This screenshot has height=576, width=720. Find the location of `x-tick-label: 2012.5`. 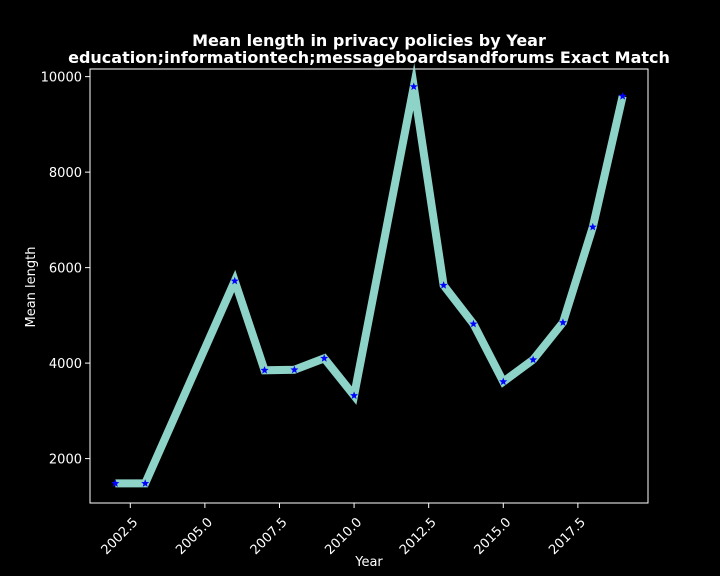

x-tick-label: 2012.5 is located at coordinates (418, 536).